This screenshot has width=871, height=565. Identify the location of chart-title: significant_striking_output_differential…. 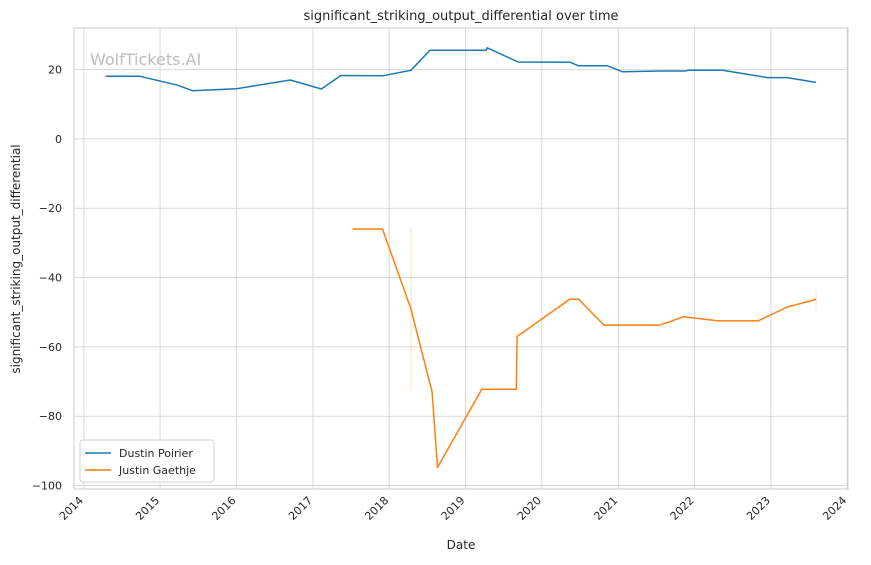
(461, 16).